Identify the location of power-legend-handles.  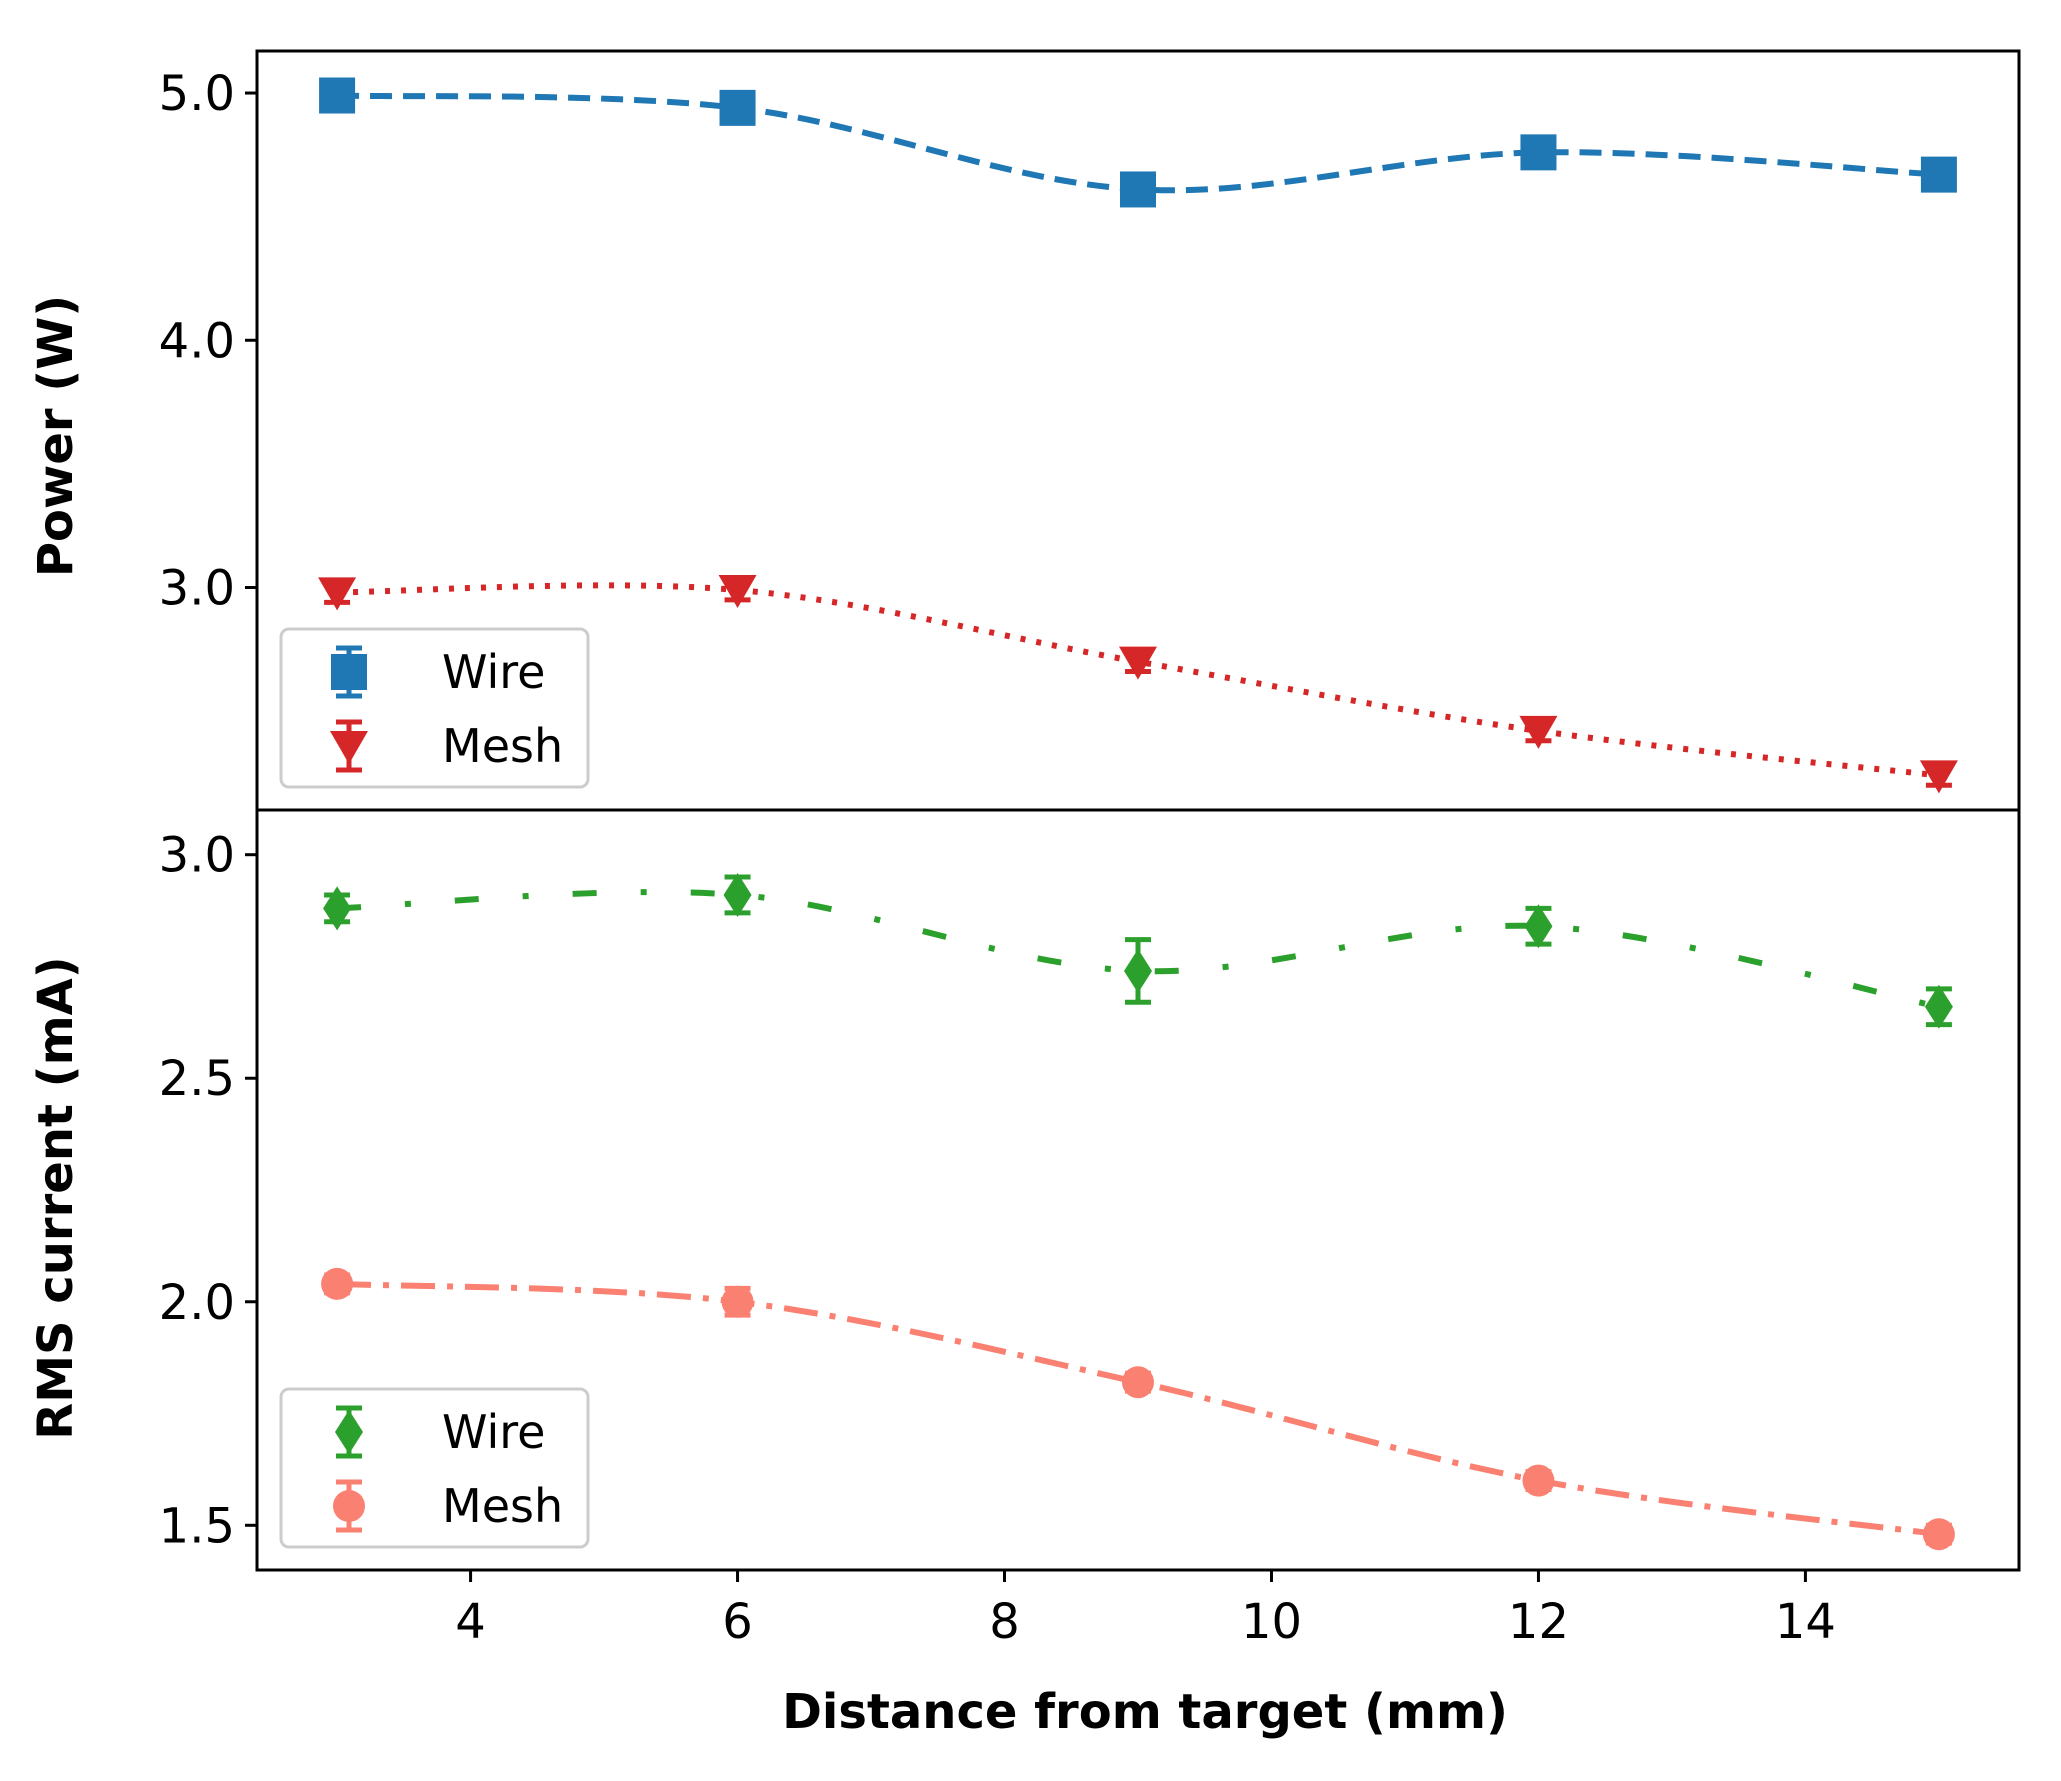
(349, 709).